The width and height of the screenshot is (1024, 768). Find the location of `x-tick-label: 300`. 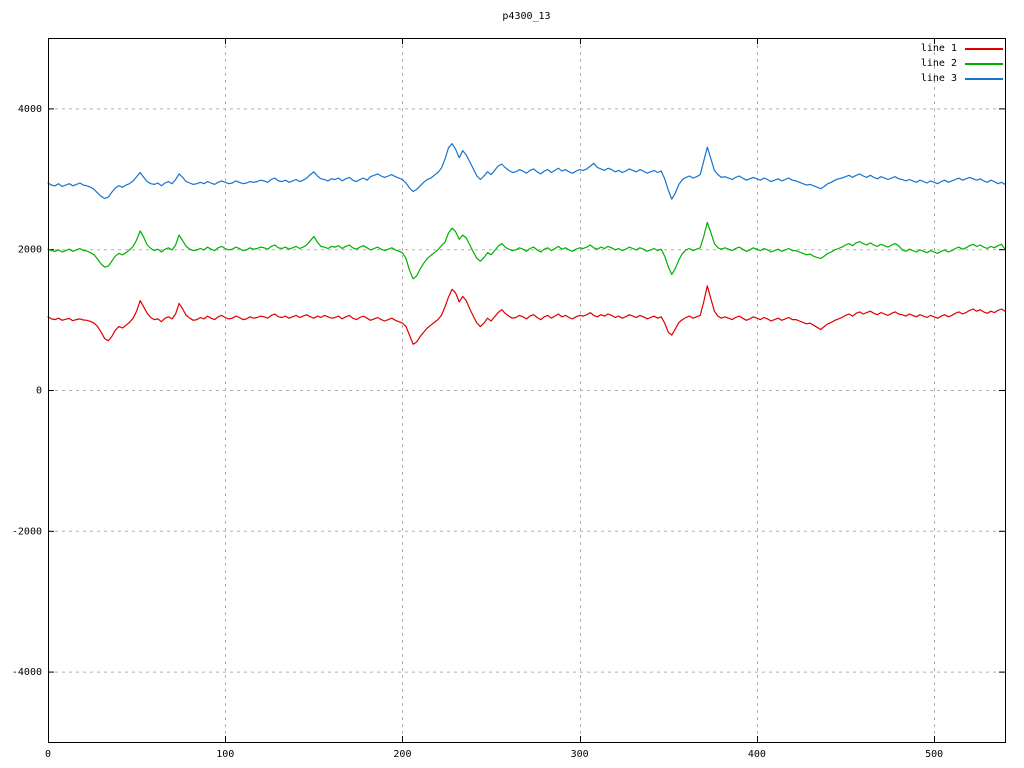

x-tick-label: 300 is located at coordinates (580, 754).